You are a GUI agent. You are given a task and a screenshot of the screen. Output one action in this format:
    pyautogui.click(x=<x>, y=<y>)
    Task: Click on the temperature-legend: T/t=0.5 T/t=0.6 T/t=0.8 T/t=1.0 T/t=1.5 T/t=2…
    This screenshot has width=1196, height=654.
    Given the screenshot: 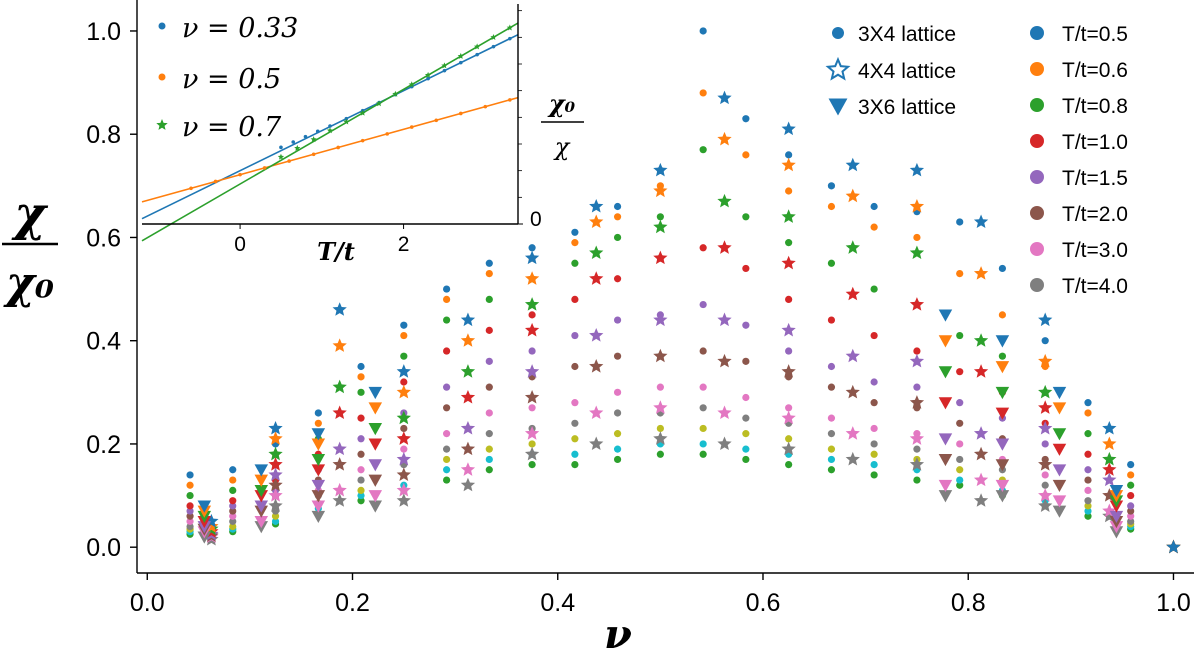 What is the action you would take?
    pyautogui.click(x=1079, y=160)
    